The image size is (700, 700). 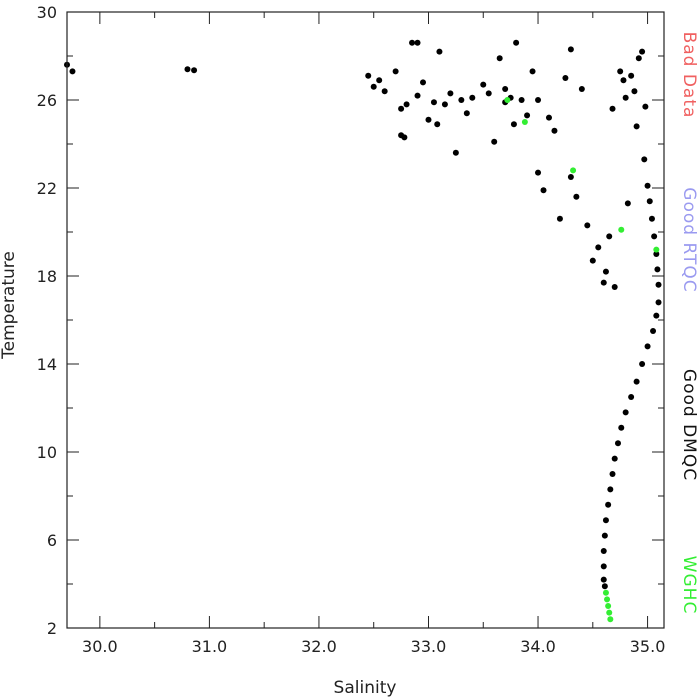 I want to click on legend-entry: Bad Data, so click(x=689, y=75).